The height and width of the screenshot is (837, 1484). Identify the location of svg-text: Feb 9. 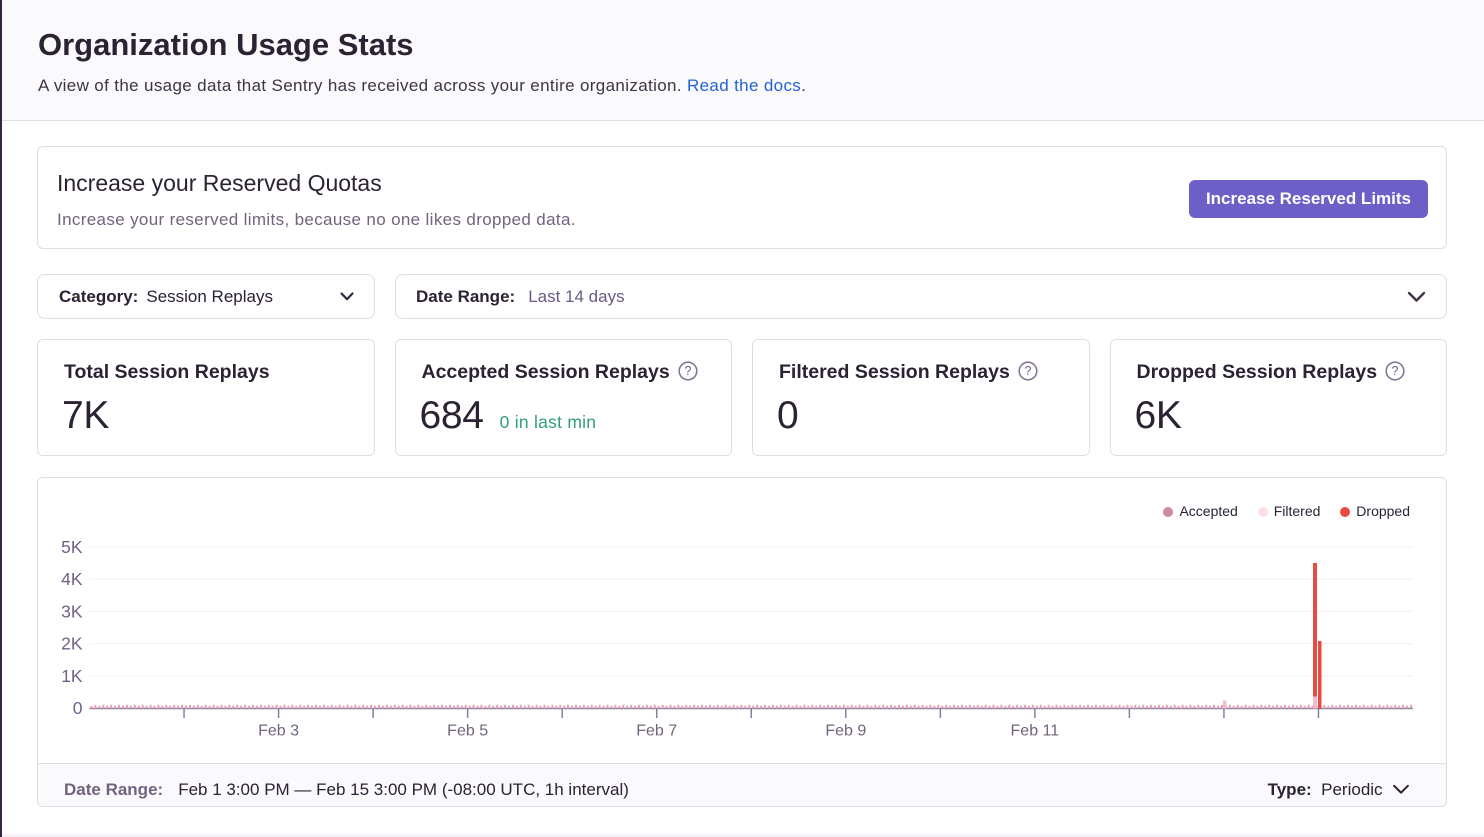
(845, 731).